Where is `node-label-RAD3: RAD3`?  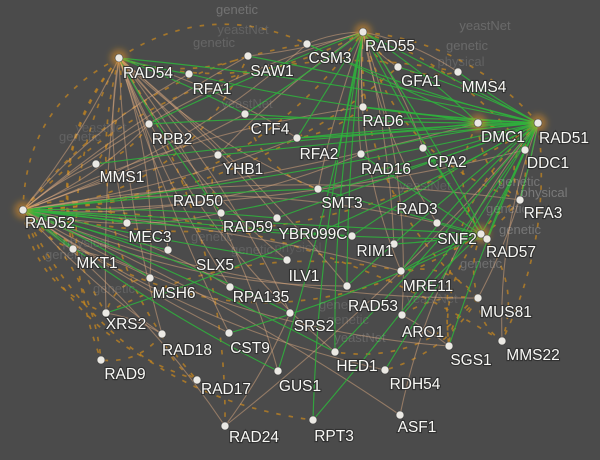
node-label-RAD3: RAD3 is located at coordinates (417, 209).